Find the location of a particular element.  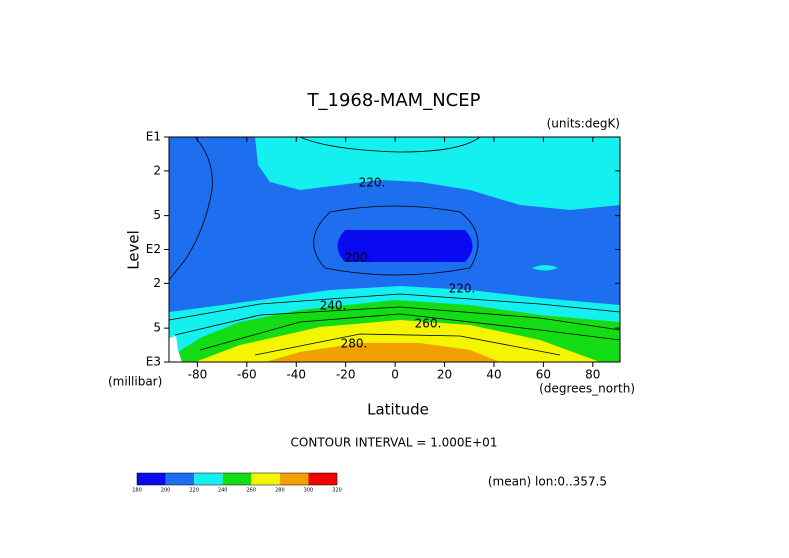

colorbar-label: 260 is located at coordinates (252, 491).